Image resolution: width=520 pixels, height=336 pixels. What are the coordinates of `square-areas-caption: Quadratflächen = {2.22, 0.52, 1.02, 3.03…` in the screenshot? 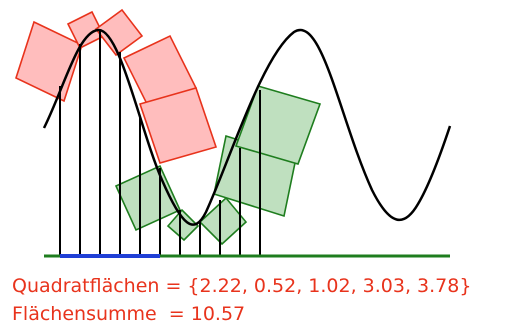 It's located at (242, 286).